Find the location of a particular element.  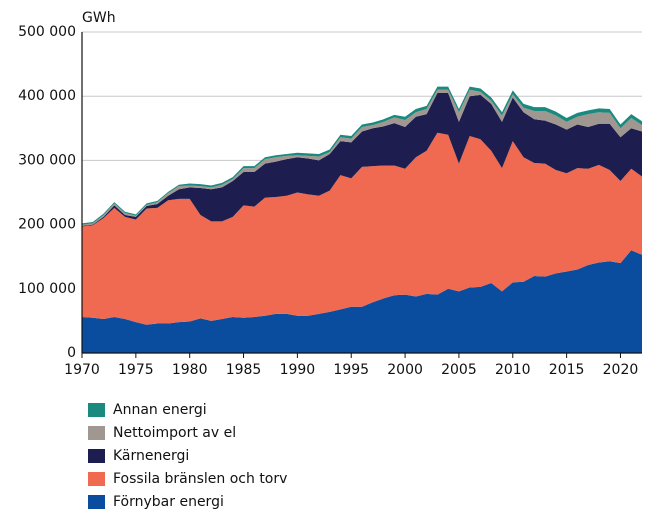

y-tick-label: 200 000 is located at coordinates (47, 225).